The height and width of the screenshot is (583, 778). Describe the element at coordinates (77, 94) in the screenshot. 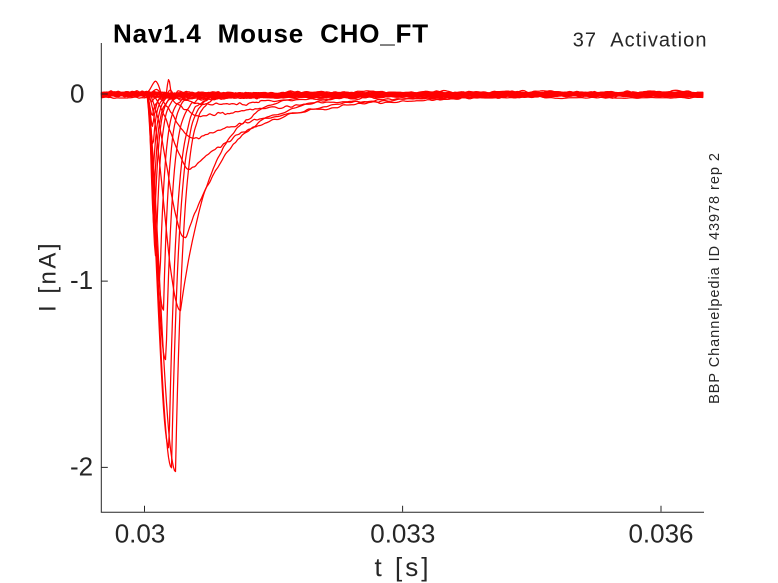

I see `svg-text: 0` at that location.